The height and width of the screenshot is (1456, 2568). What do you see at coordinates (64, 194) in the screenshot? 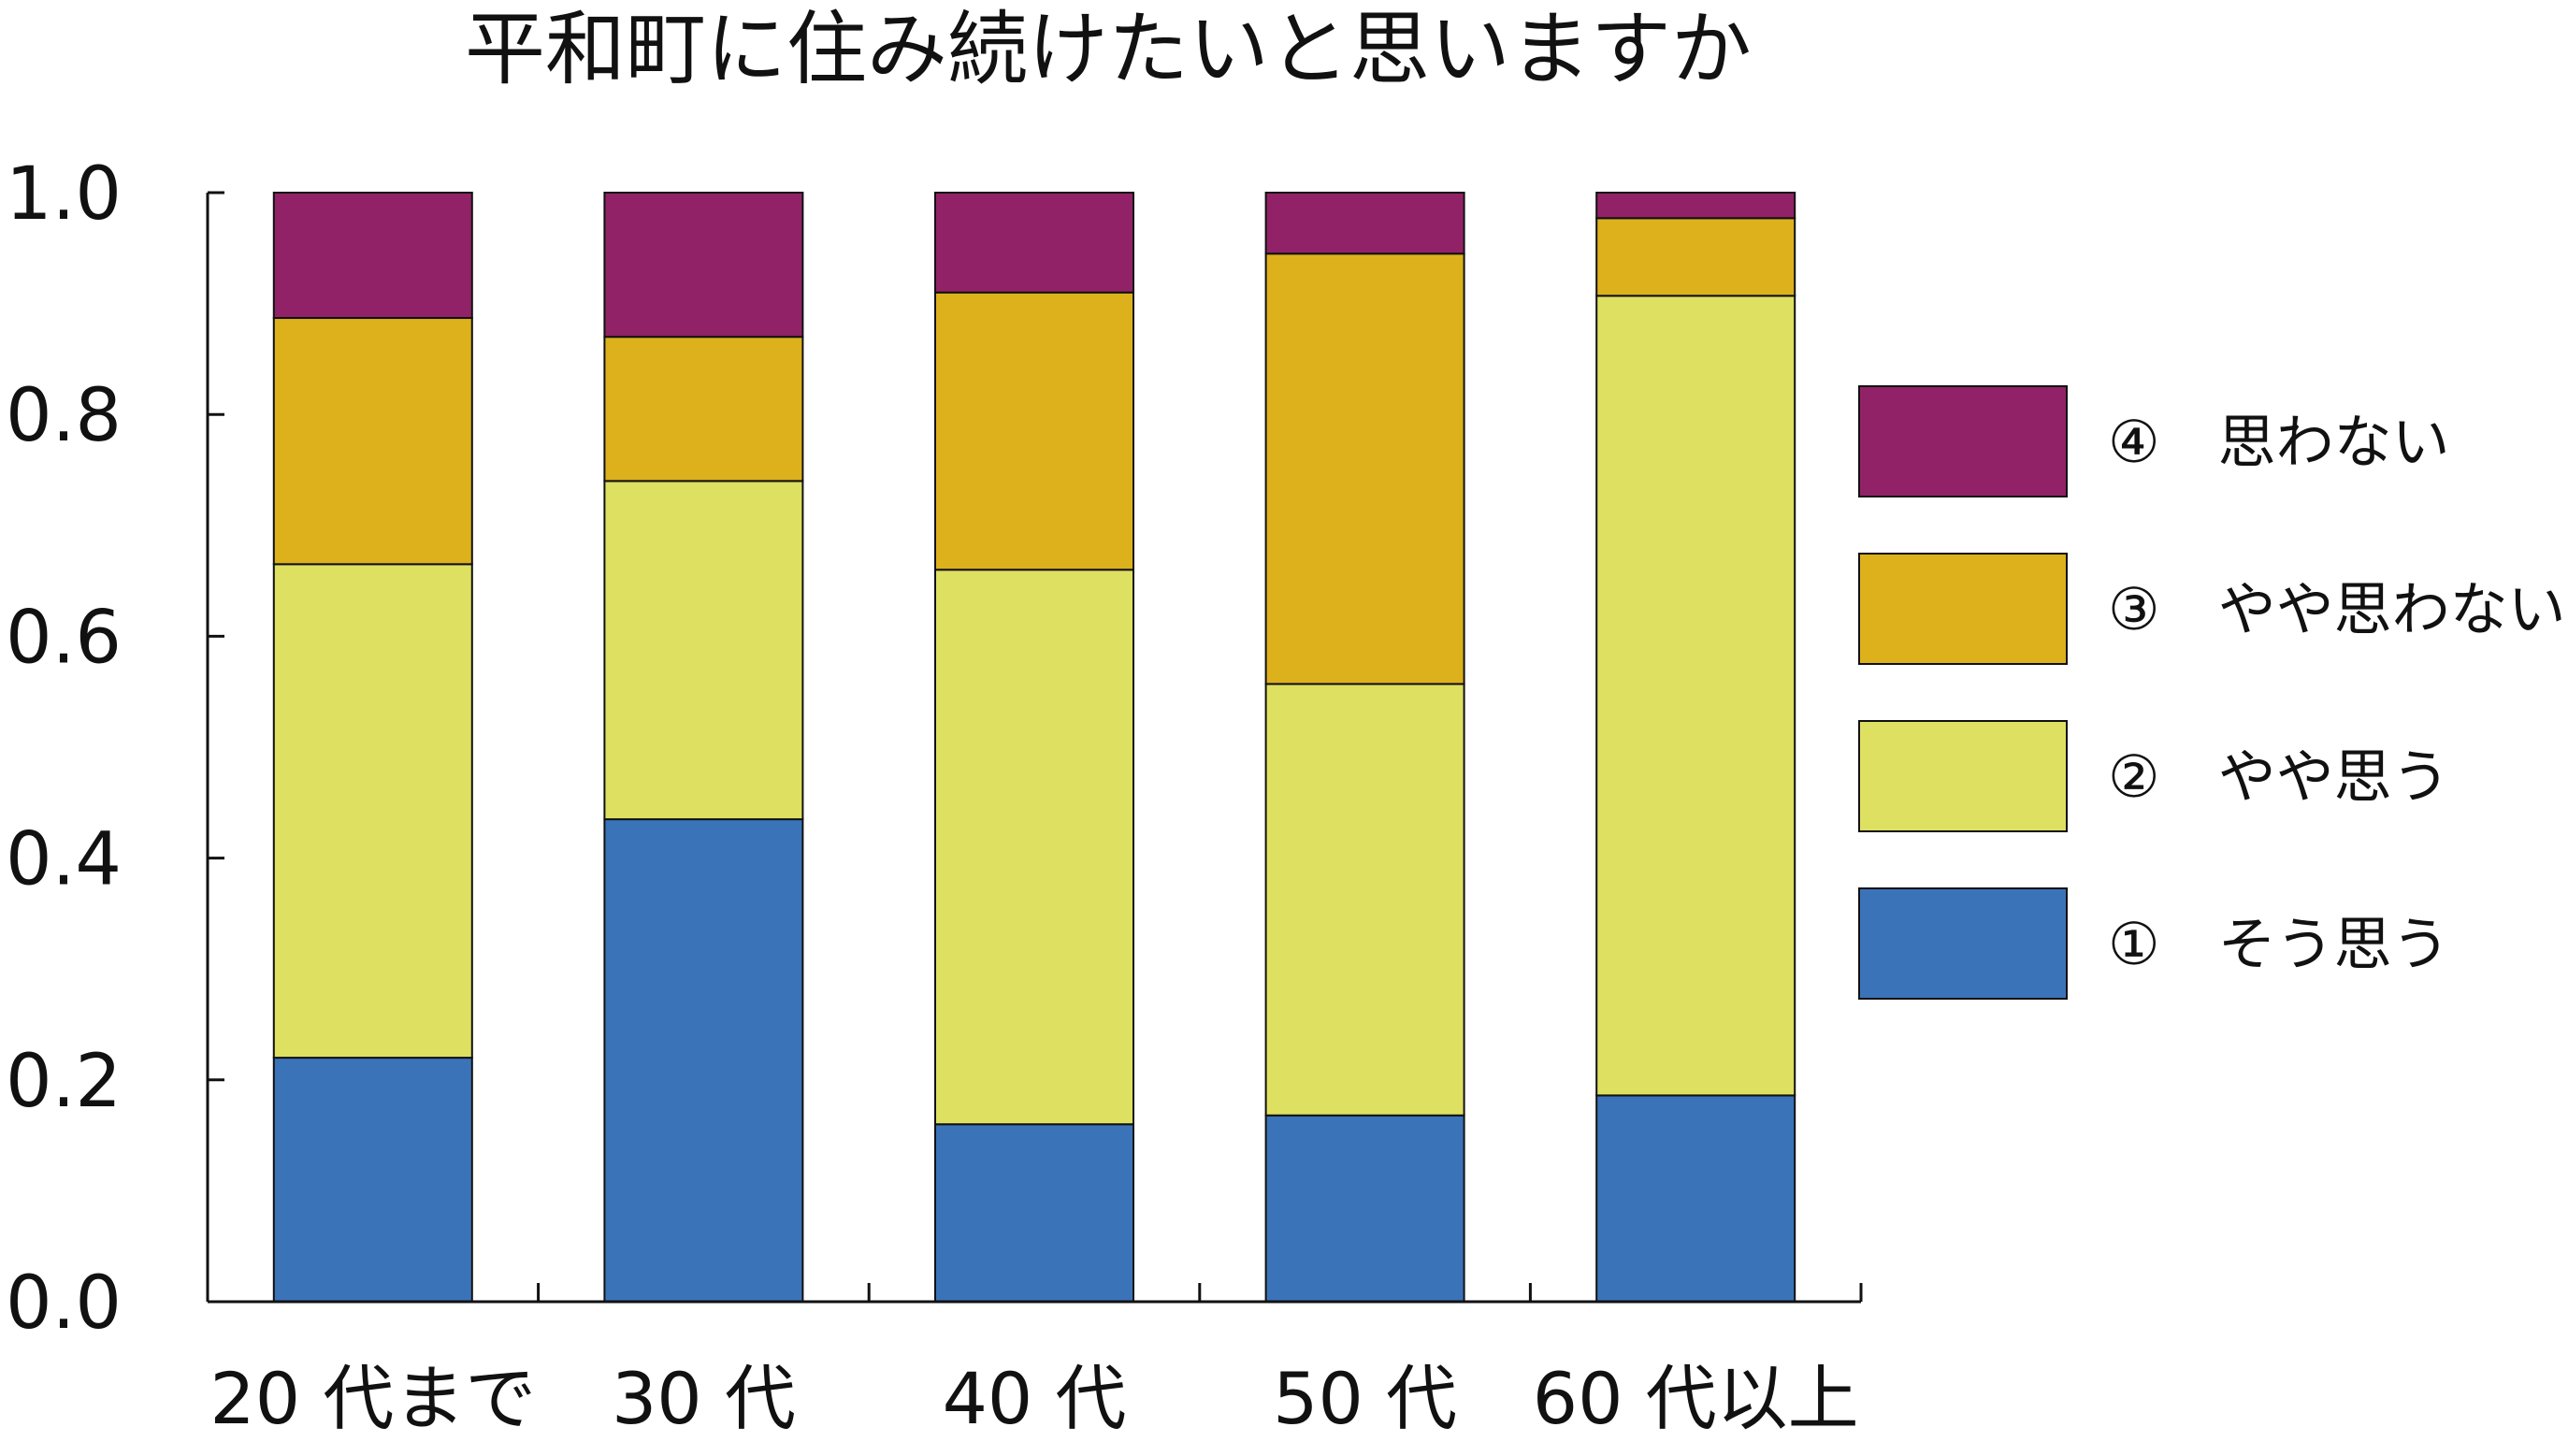
I see `y-tick-label: 1.0` at bounding box center [64, 194].